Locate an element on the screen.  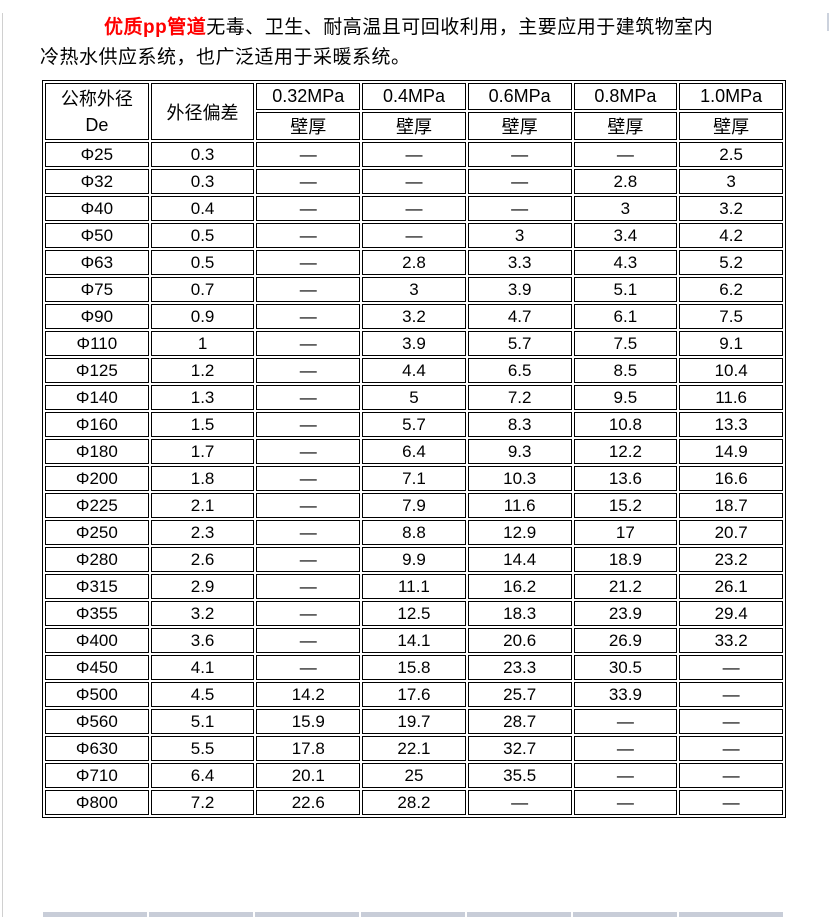
table-row: Φ225 2.1—7.9 11.6 15.2 18.7 is located at coordinates (414, 505).